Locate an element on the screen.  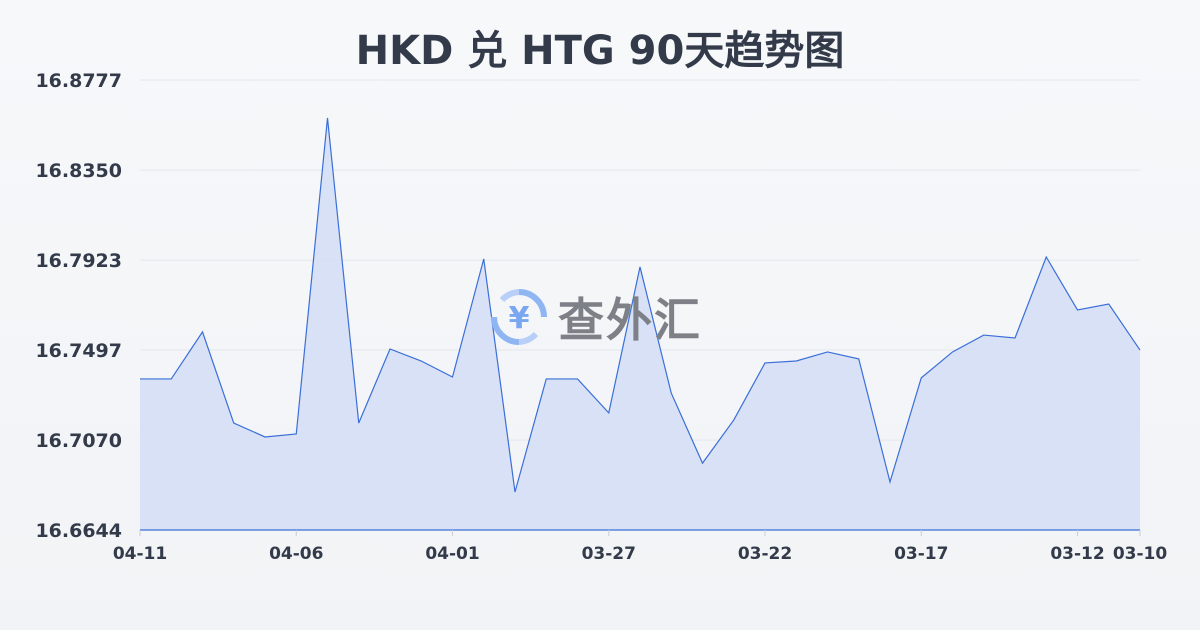
y-tick-label: 16.7070 is located at coordinates (78, 441).